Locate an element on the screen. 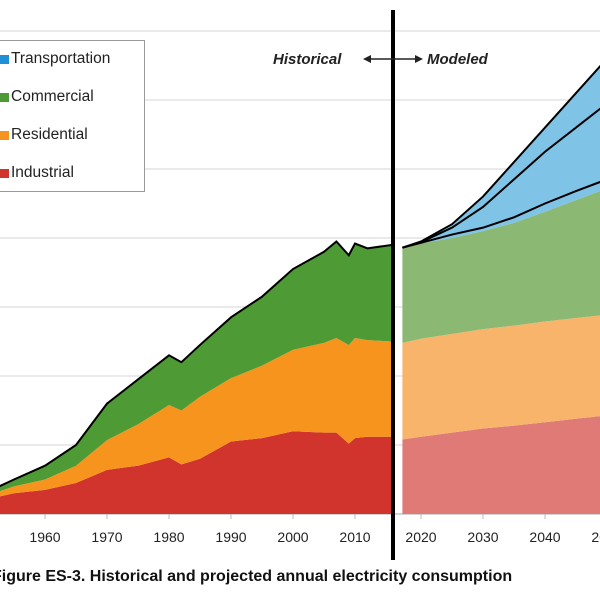 Image resolution: width=600 pixels, height=600 pixels. industrial-swatch is located at coordinates (4, 173).